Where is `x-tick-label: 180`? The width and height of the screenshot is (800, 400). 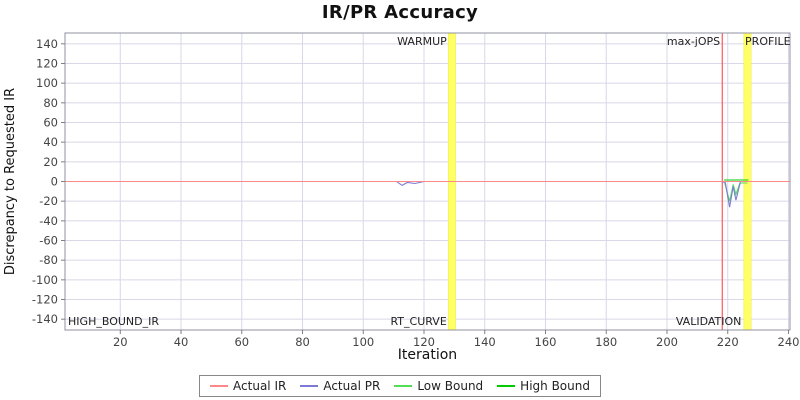 x-tick-label: 180 is located at coordinates (606, 342).